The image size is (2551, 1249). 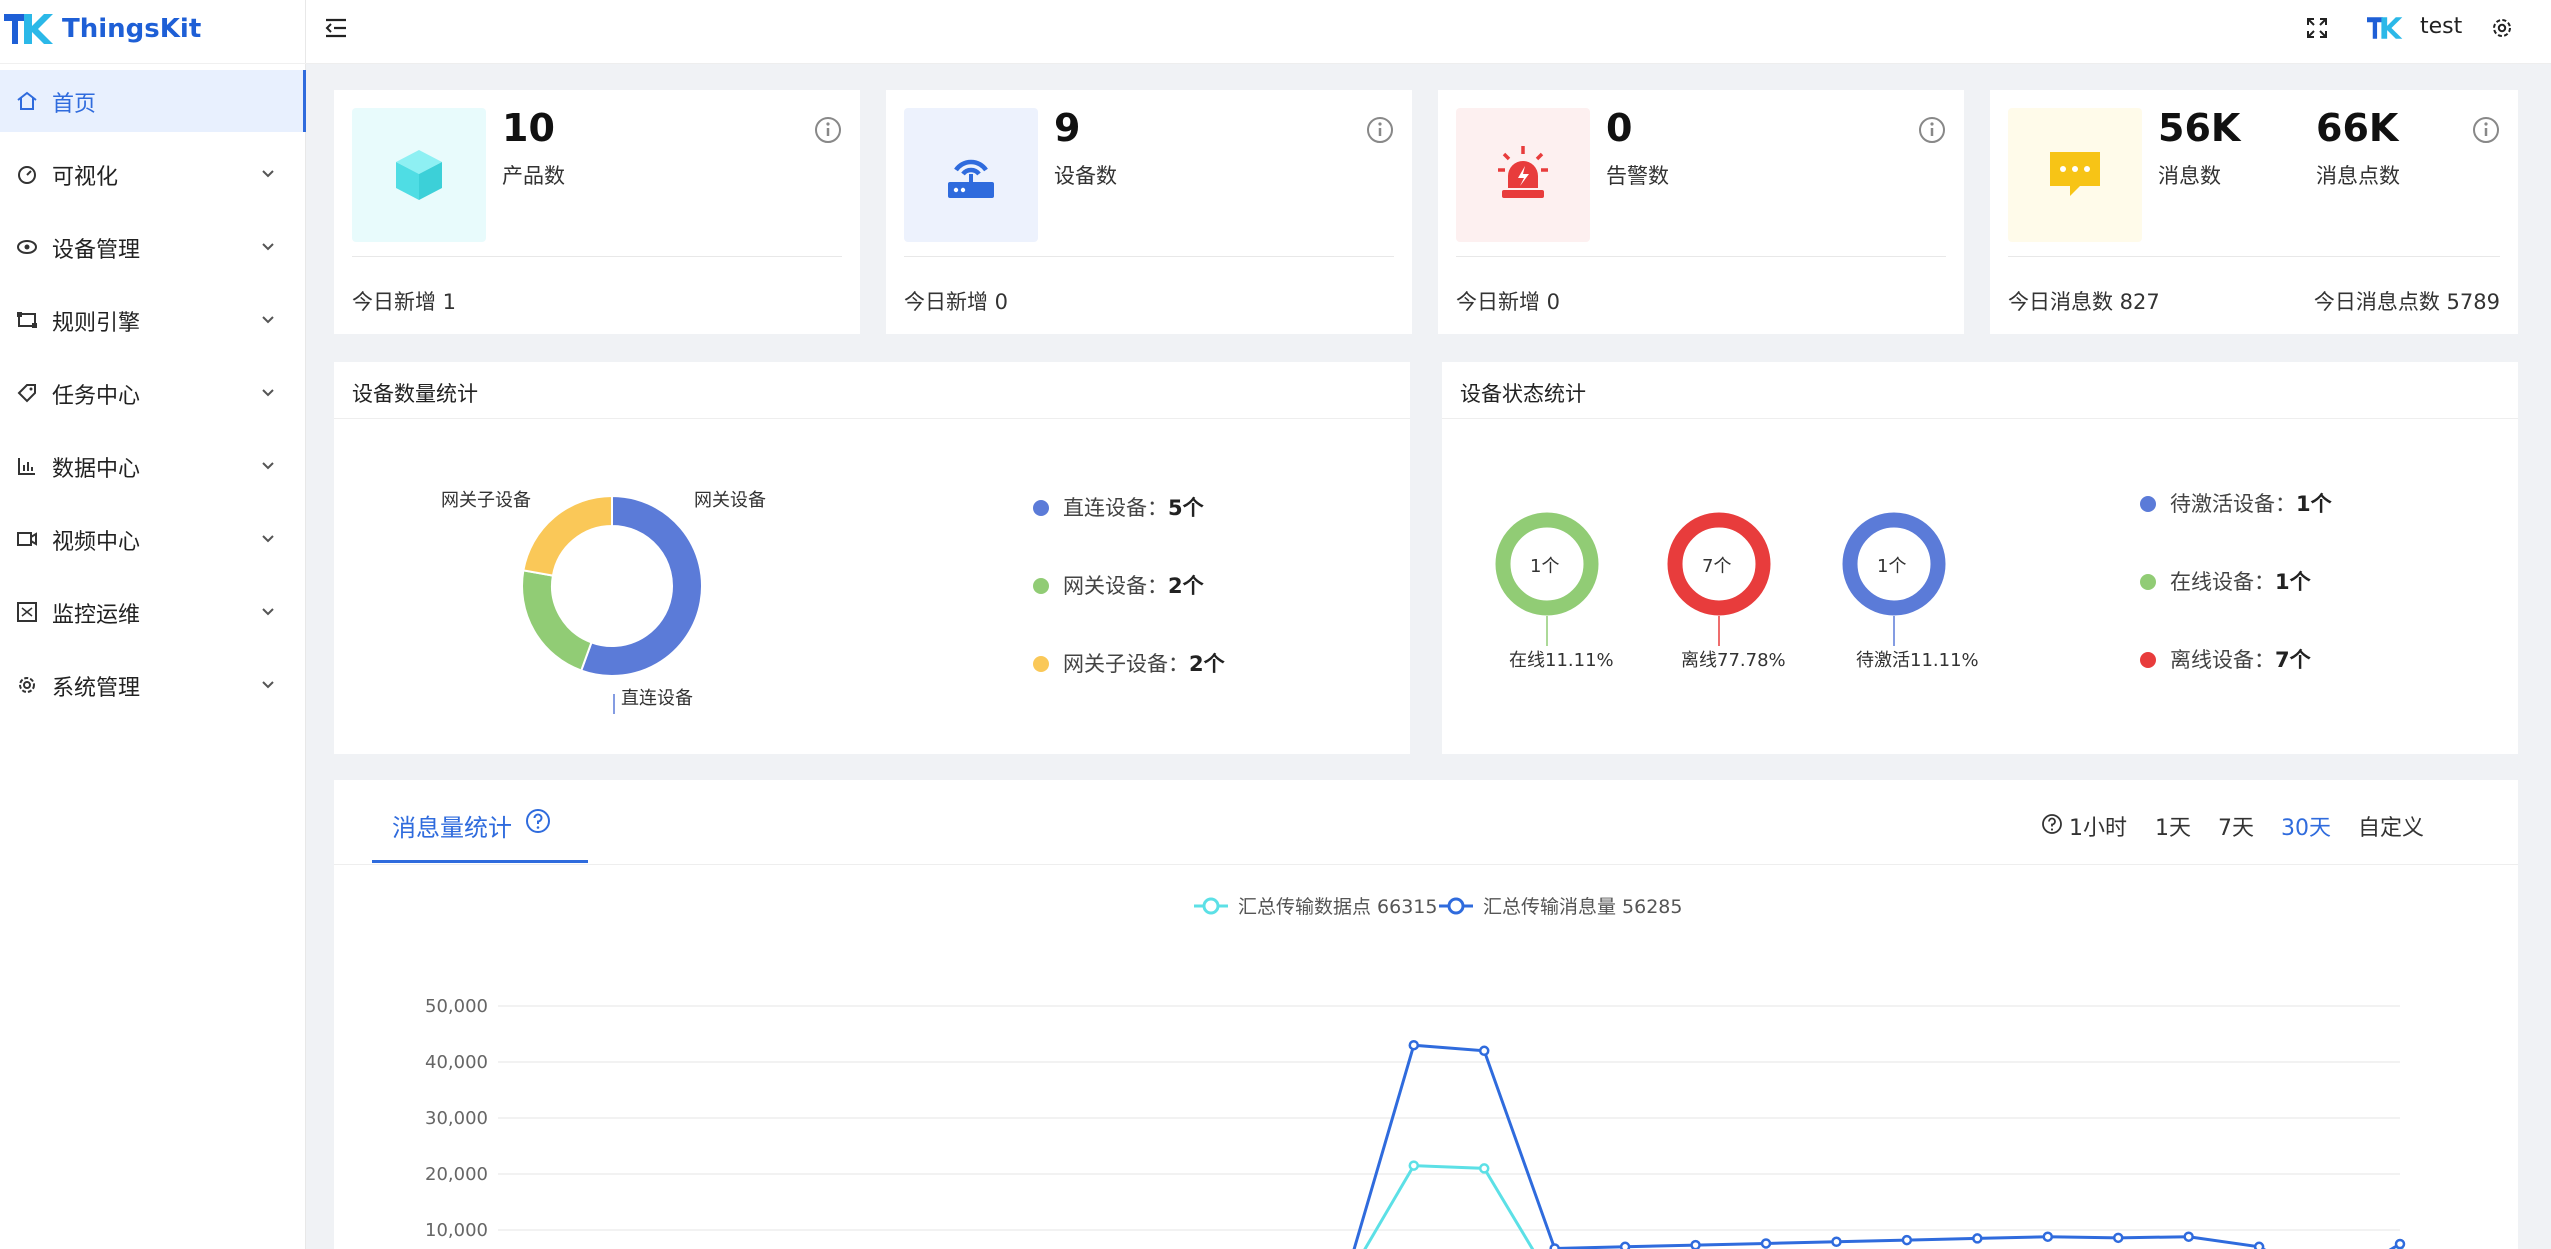 What do you see at coordinates (2358, 176) in the screenshot?
I see `message-point-label: 消息点数` at bounding box center [2358, 176].